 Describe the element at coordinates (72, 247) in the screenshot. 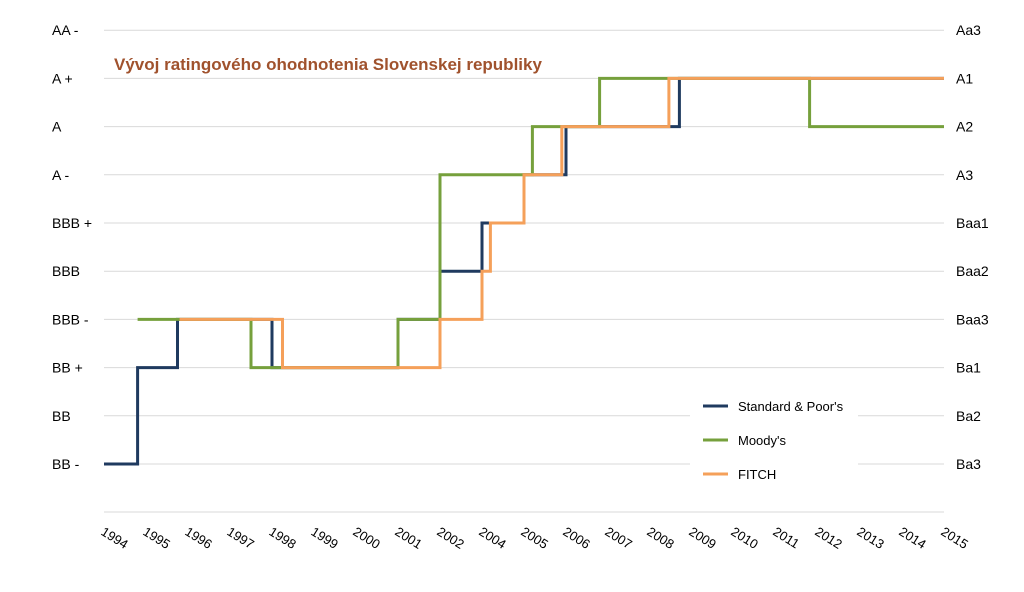

I see `left-axis: BB - BB BB + BBB - BBB BBB + A - A A + AA -` at that location.